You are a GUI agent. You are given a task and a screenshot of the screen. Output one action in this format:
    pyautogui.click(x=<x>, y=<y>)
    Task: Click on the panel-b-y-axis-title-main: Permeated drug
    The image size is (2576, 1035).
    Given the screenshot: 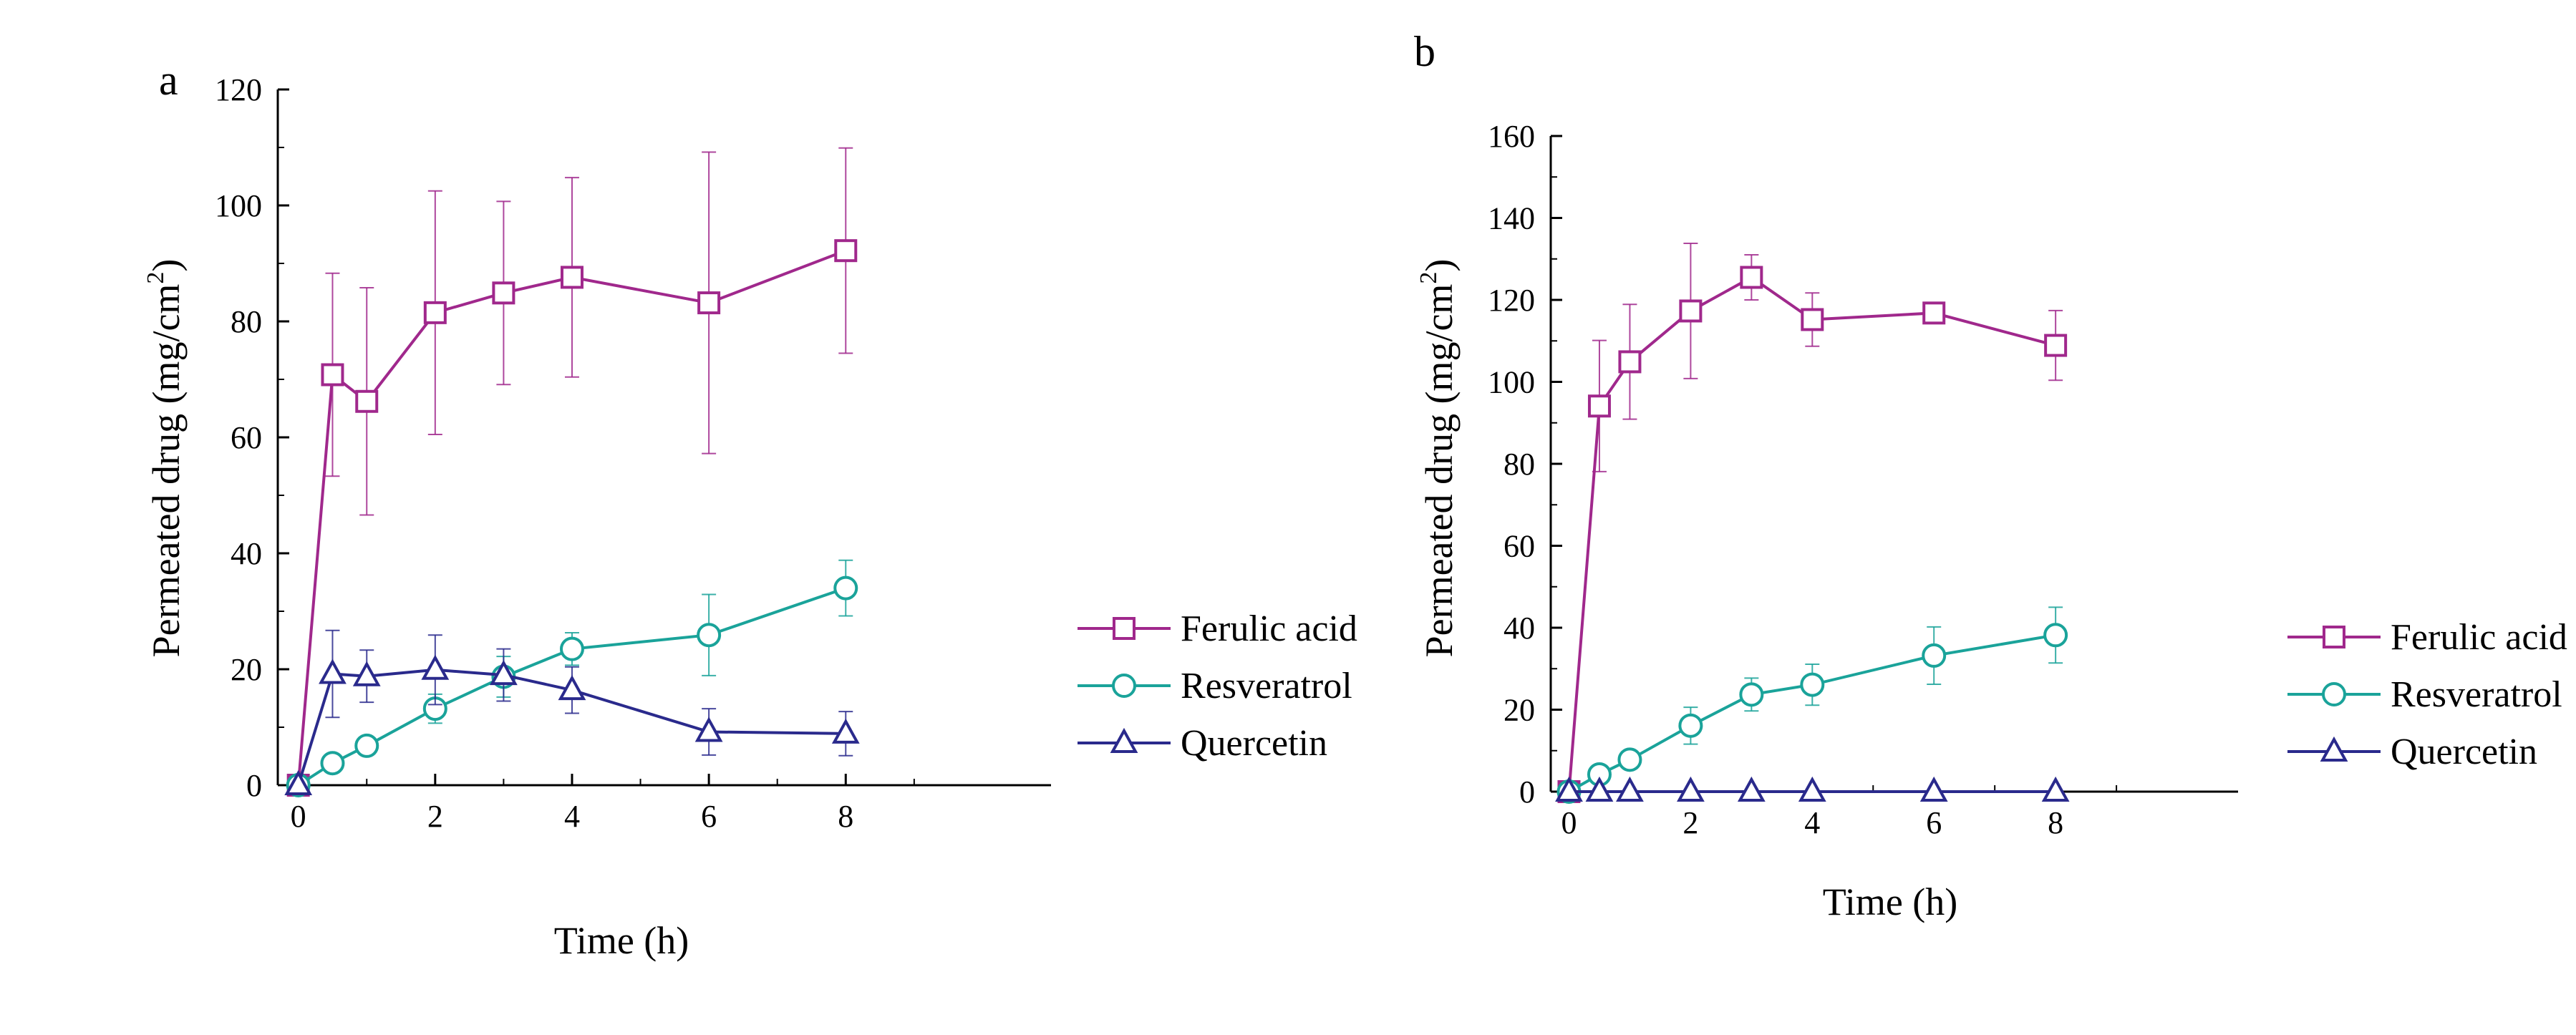 What is the action you would take?
    pyautogui.click(x=1440, y=531)
    